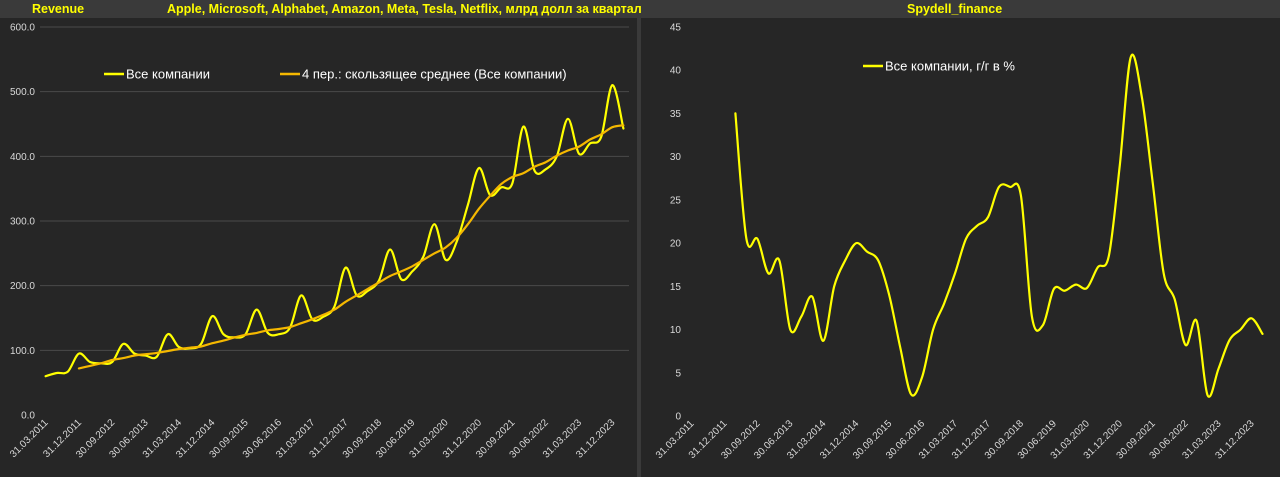  What do you see at coordinates (22, 28) in the screenshot?
I see `y-tick-label: 600.0` at bounding box center [22, 28].